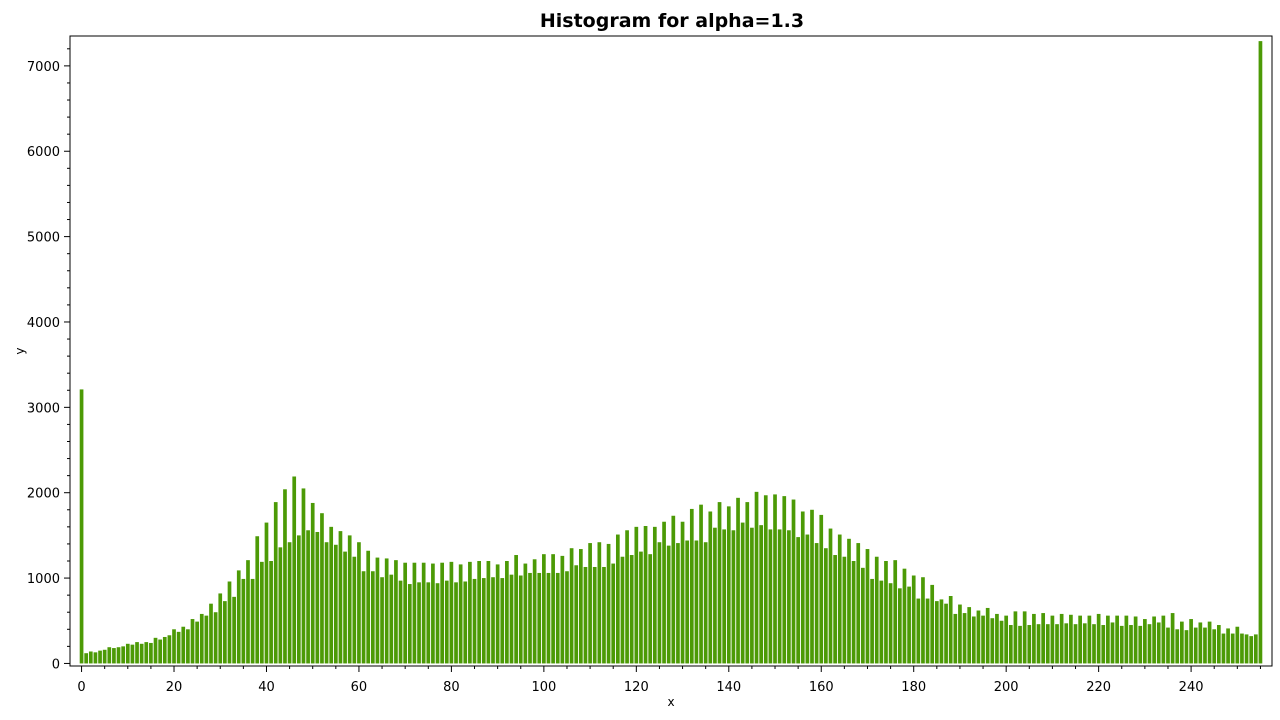 Image resolution: width=1280 pixels, height=720 pixels. What do you see at coordinates (43, 494) in the screenshot?
I see `y-tick-label-2000: 2000` at bounding box center [43, 494].